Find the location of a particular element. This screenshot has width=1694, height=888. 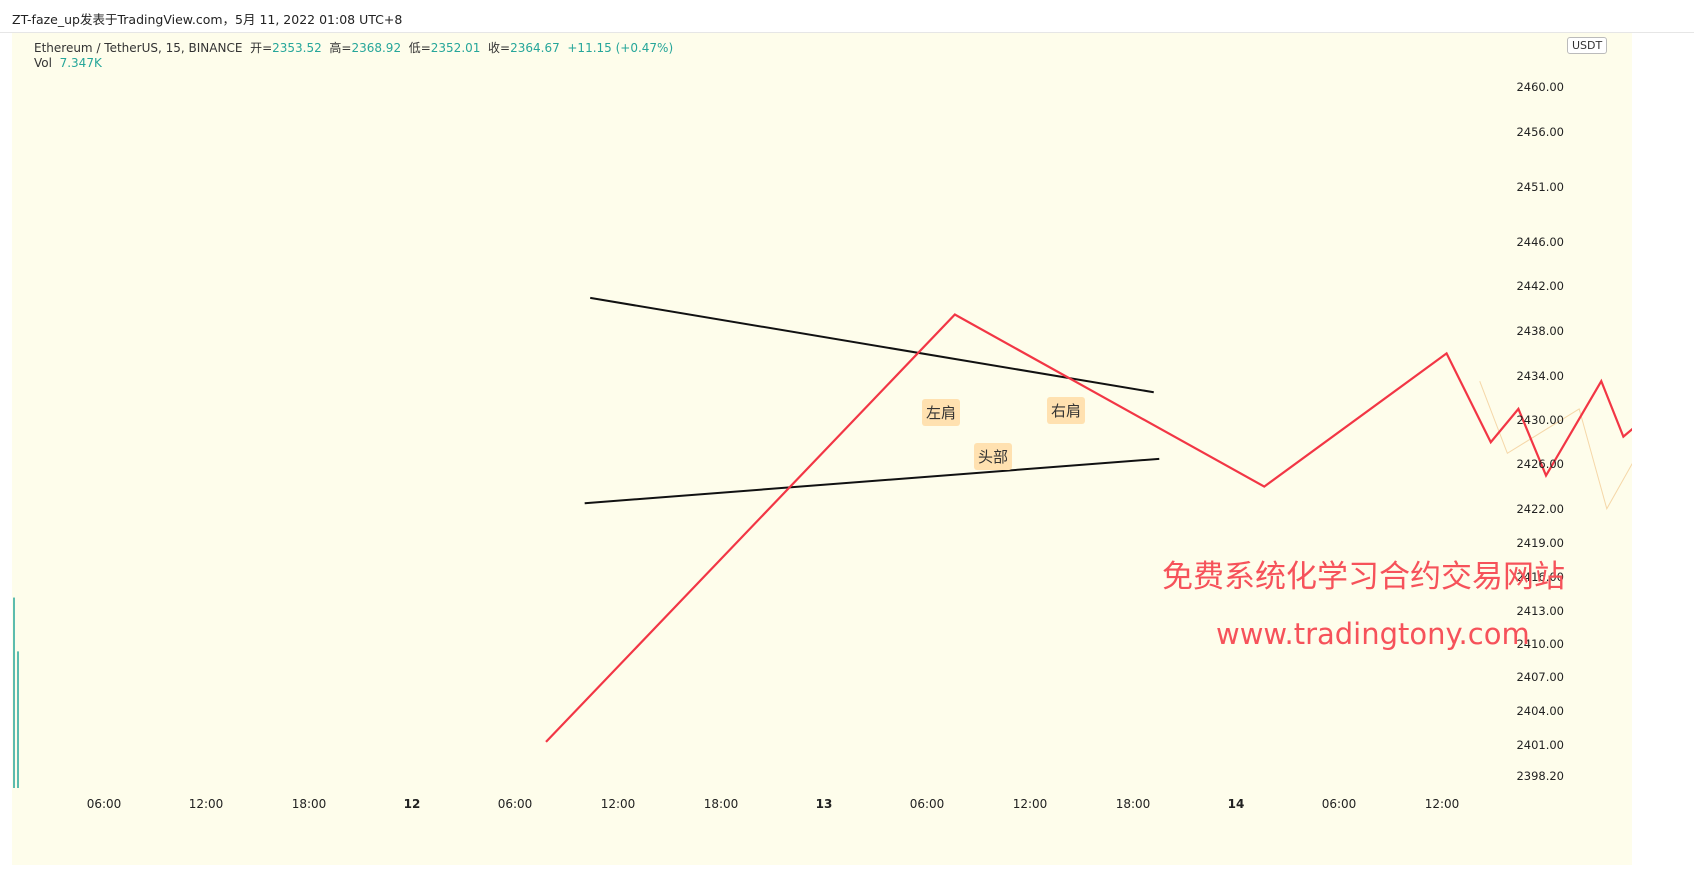

trendline-layer is located at coordinates (872, 400).